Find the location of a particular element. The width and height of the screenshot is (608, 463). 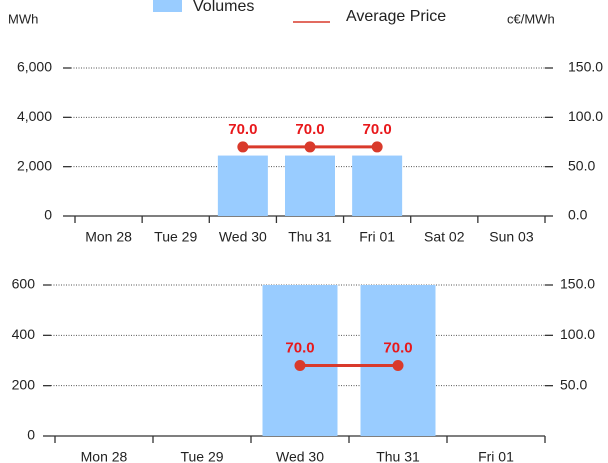

legend-label: Volumes is located at coordinates (223, 7).